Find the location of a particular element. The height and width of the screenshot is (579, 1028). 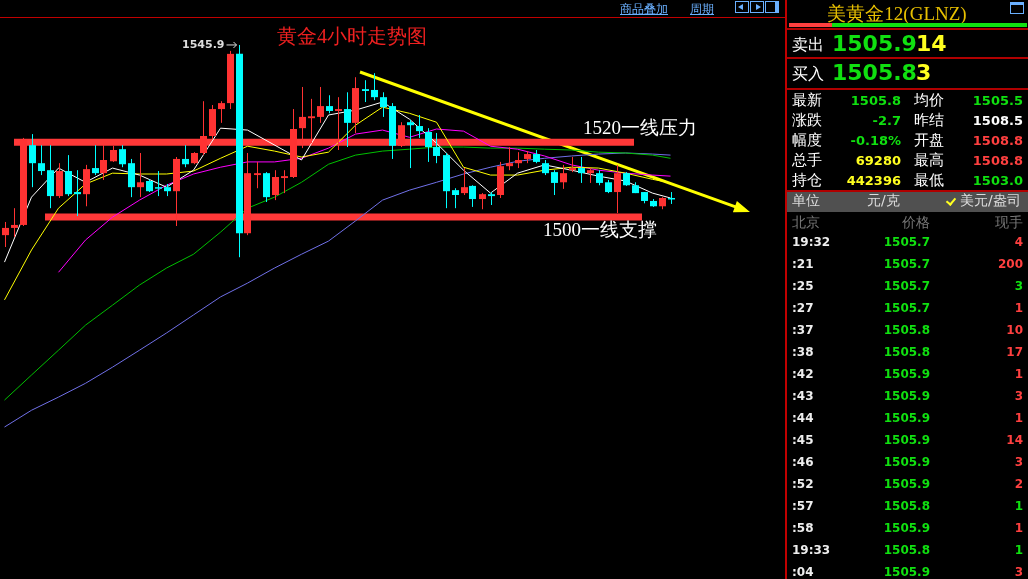

text: 均价 is located at coordinates (929, 100).